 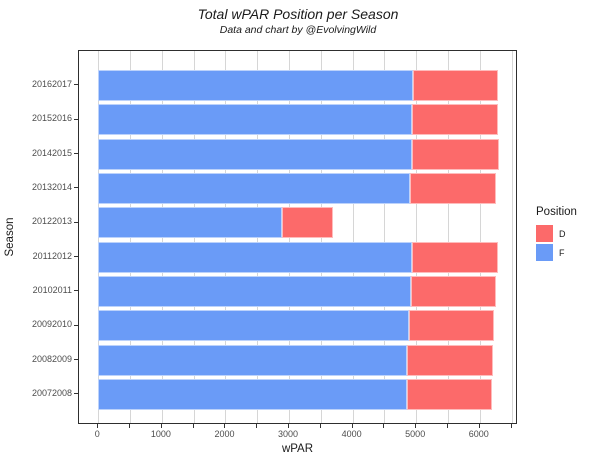 I want to click on x-tick-label: 1000, so click(x=160, y=434).